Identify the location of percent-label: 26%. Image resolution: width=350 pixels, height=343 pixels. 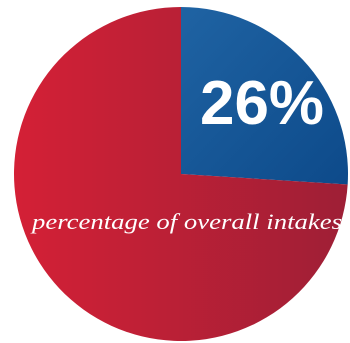
(262, 103).